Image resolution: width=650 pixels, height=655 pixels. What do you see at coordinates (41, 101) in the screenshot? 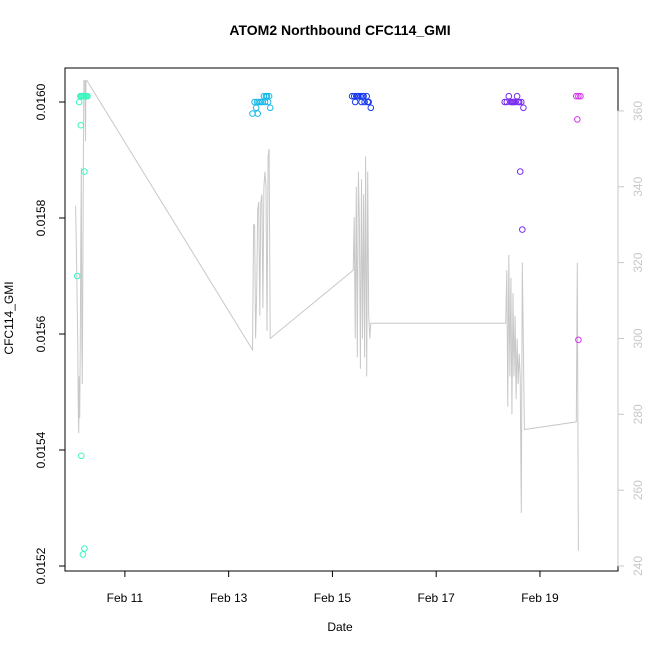
I see `y-tick-label-4: 0.0160` at bounding box center [41, 101].